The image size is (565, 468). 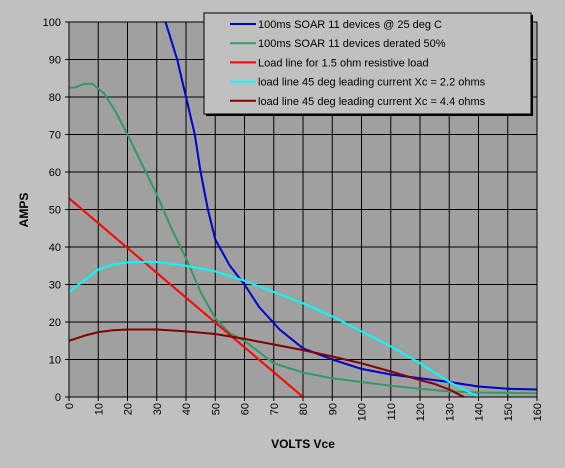 What do you see at coordinates (158, 409) in the screenshot?
I see `x-tick-label: 30` at bounding box center [158, 409].